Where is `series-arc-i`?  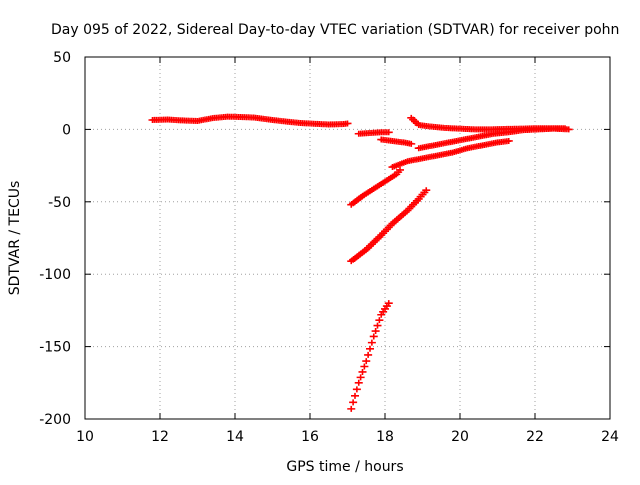
series-arc-i is located at coordinates (493, 138).